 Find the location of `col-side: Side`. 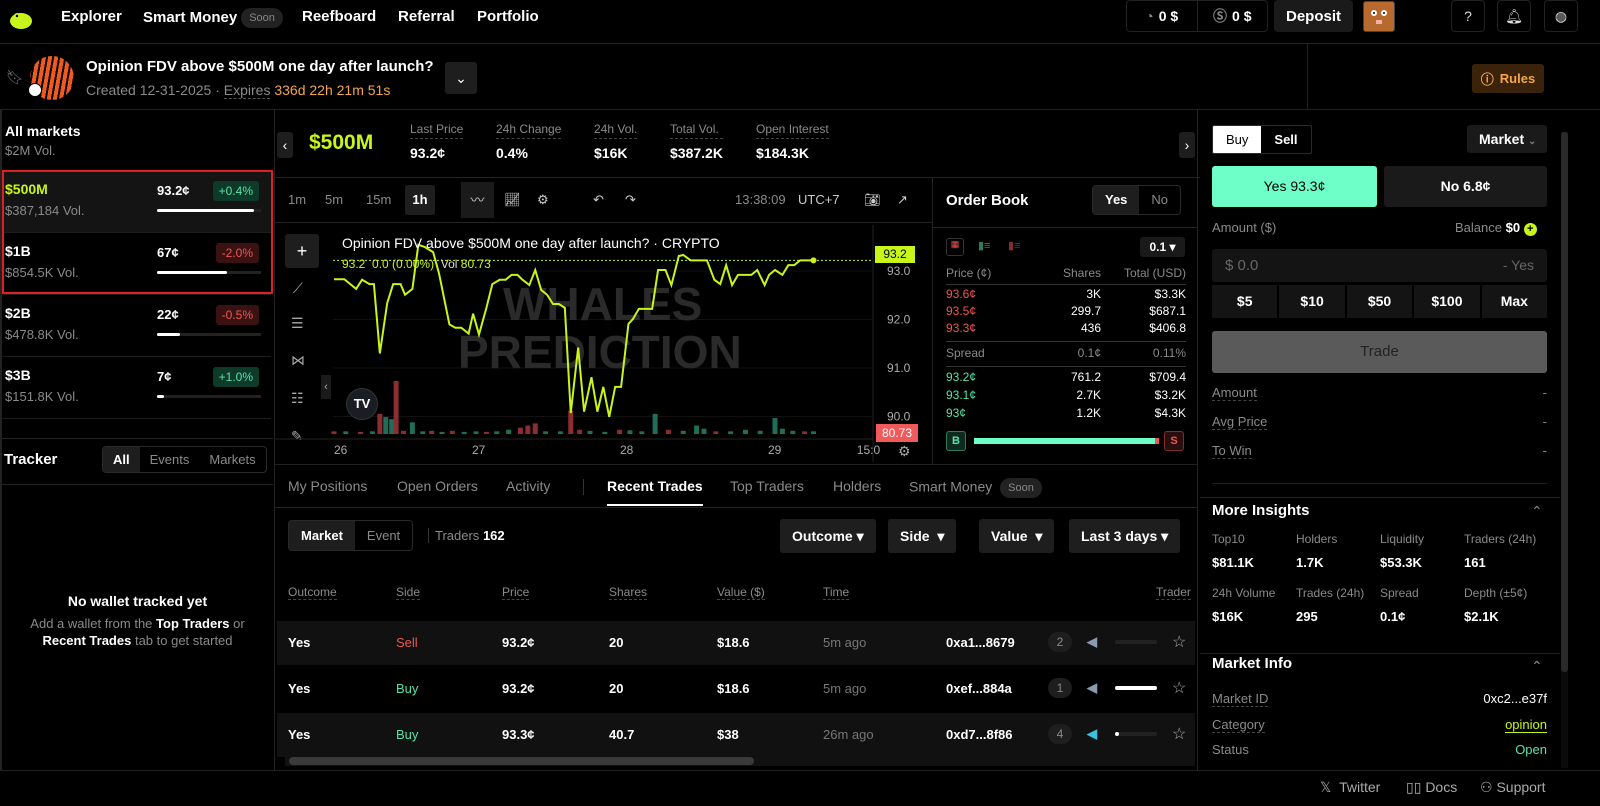

col-side: Side is located at coordinates (408, 592).